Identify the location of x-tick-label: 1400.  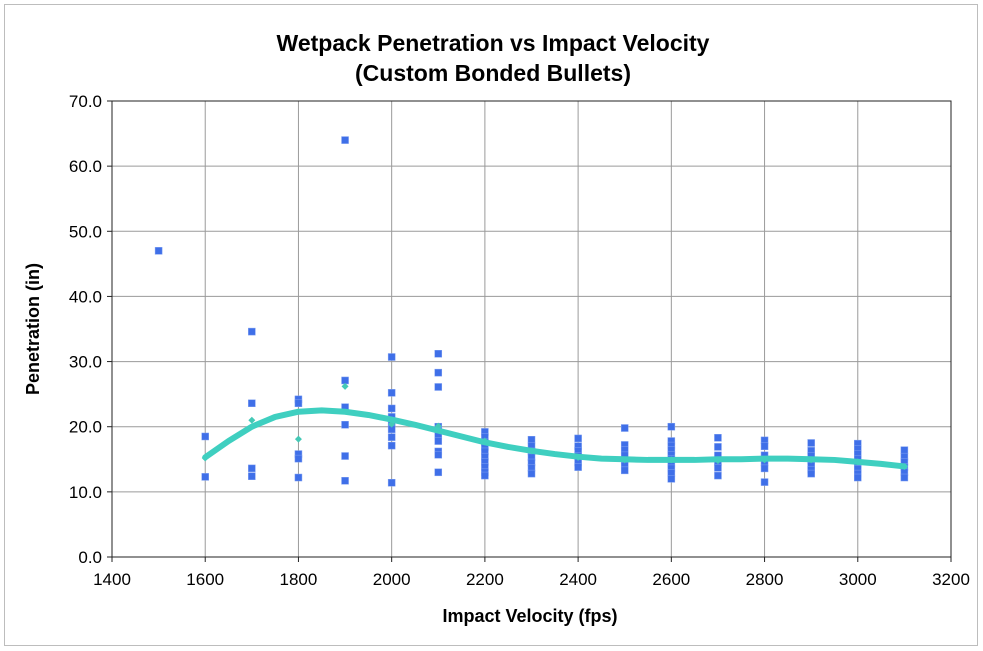
(112, 579).